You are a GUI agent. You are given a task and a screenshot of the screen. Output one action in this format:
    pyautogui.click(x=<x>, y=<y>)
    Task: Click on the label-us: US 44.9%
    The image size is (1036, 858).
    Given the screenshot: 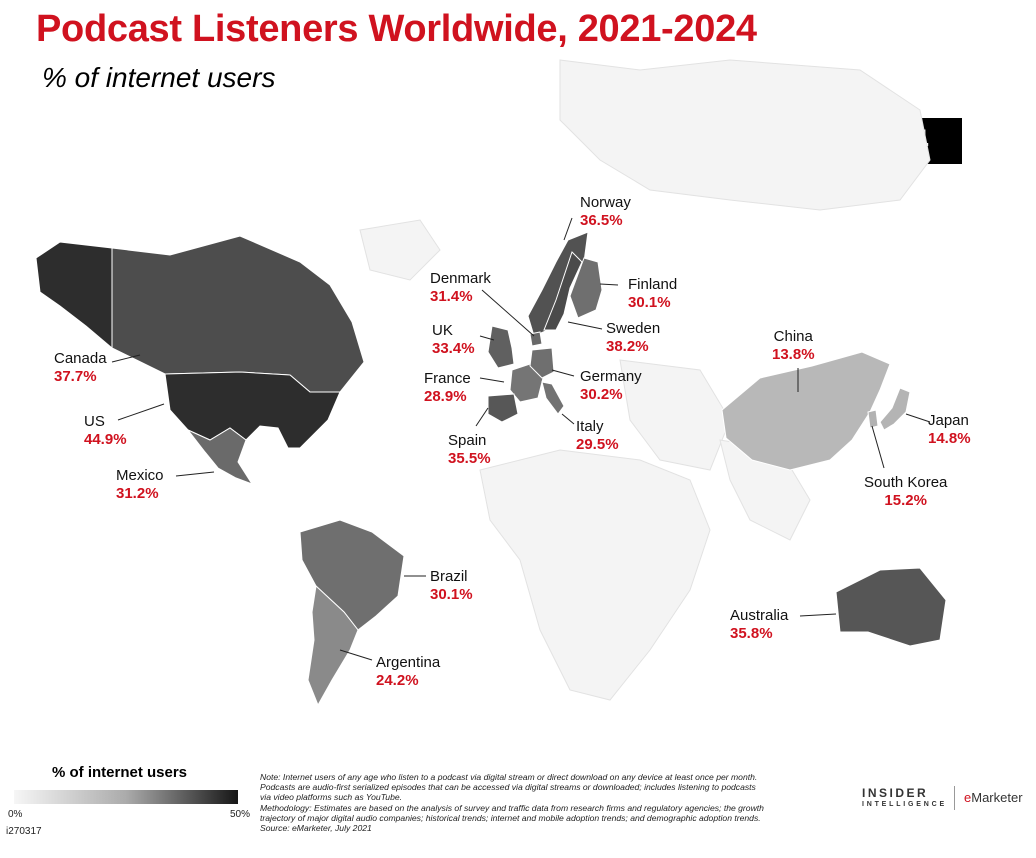 What is the action you would take?
    pyautogui.click(x=105, y=431)
    